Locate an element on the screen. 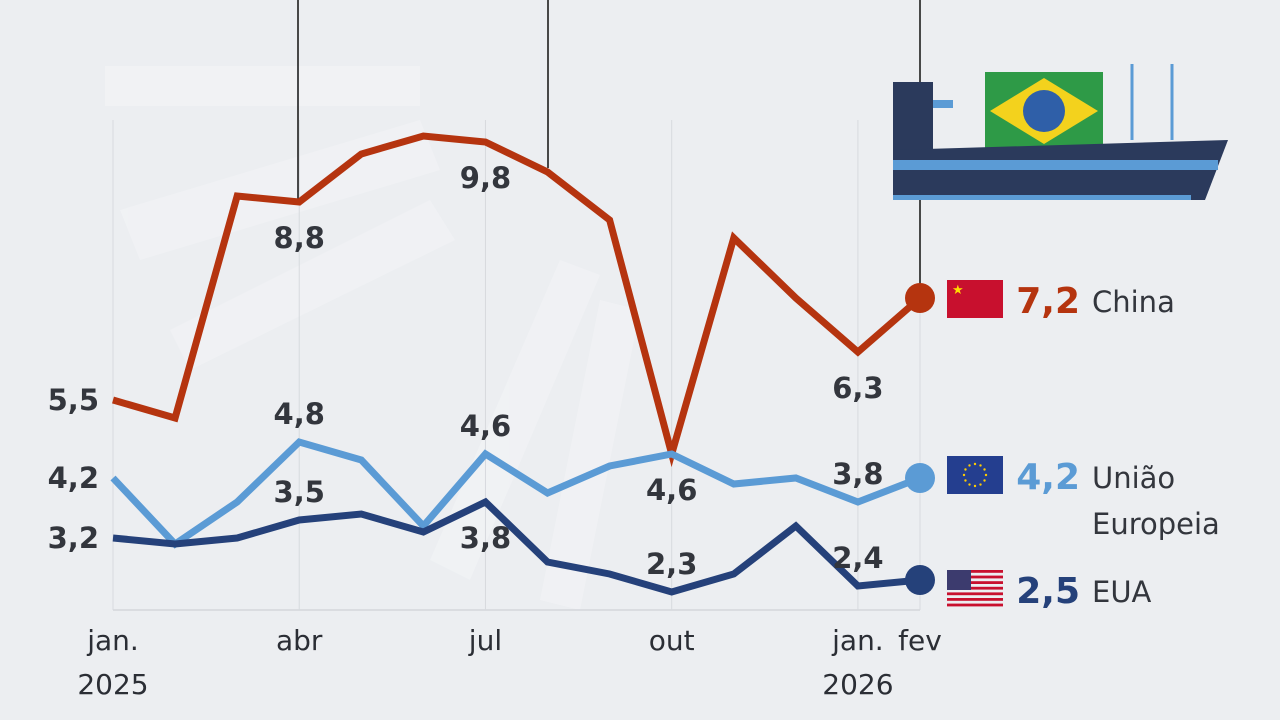 The width and height of the screenshot is (1280, 720). ship-illustration is located at coordinates (1060, 132).